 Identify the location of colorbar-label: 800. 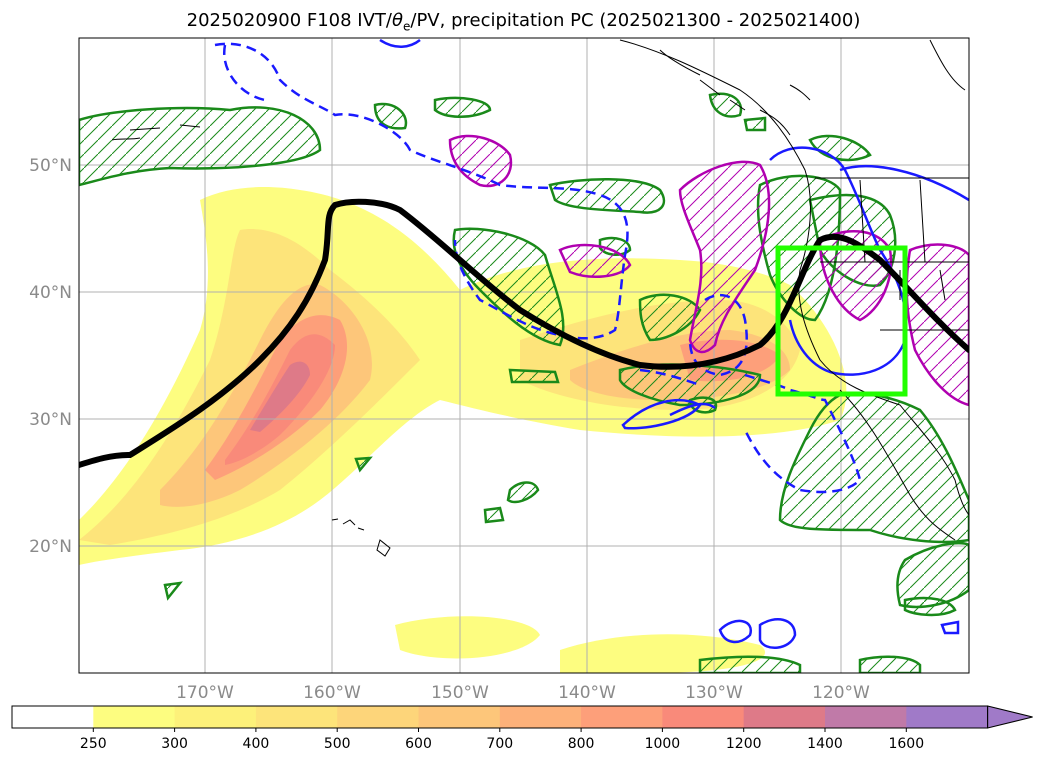
(581, 744).